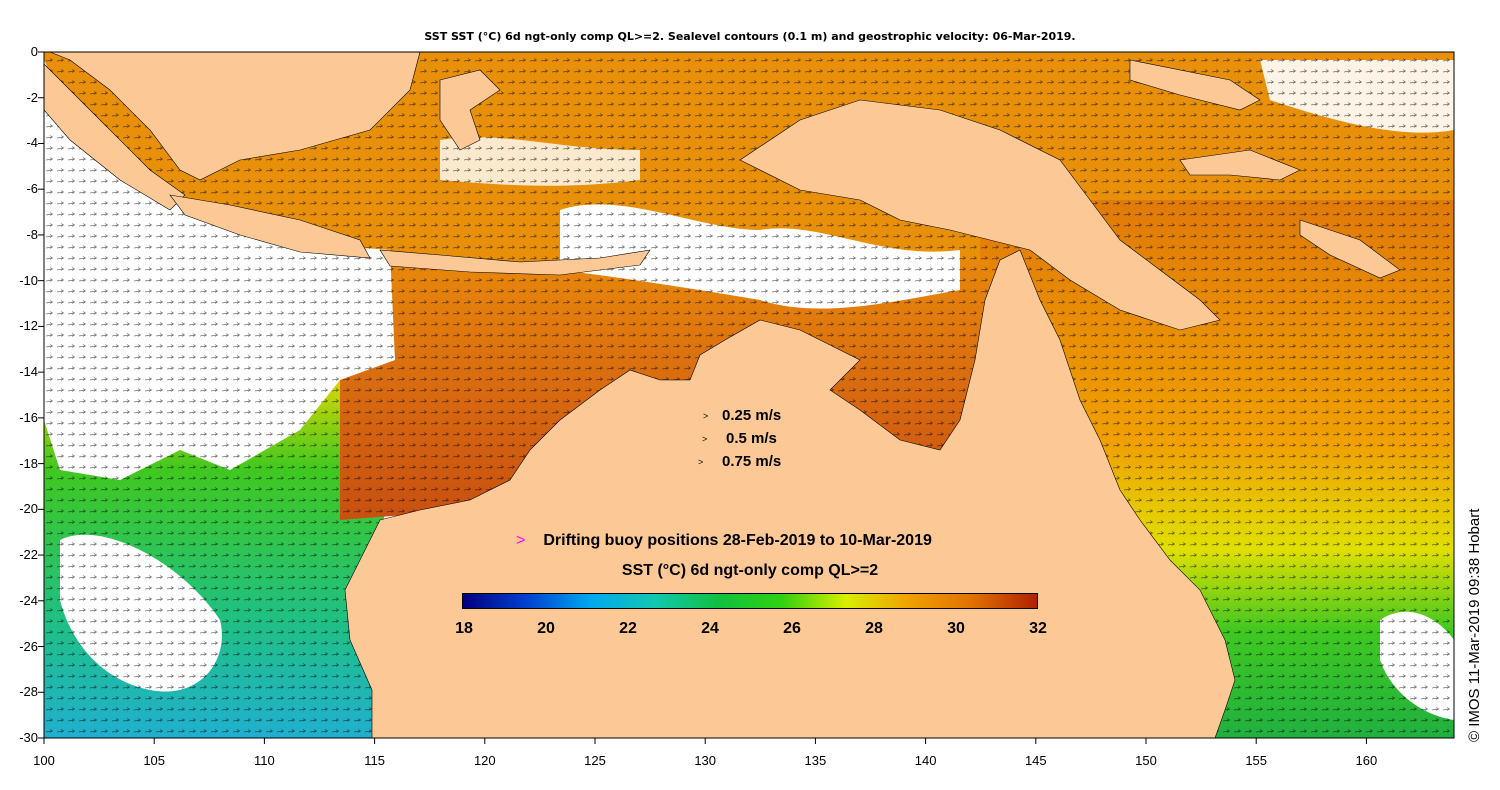 This screenshot has width=1500, height=790. What do you see at coordinates (1240, 165) in the screenshot?
I see `land-new-britain` at bounding box center [1240, 165].